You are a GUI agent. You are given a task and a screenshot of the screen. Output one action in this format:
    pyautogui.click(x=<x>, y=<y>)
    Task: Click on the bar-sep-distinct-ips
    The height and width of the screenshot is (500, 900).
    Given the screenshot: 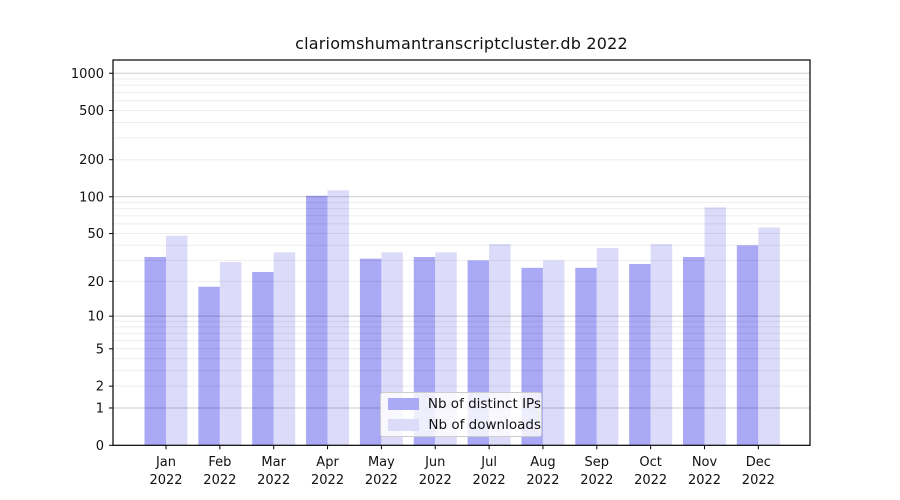 What is the action you would take?
    pyautogui.click(x=586, y=356)
    